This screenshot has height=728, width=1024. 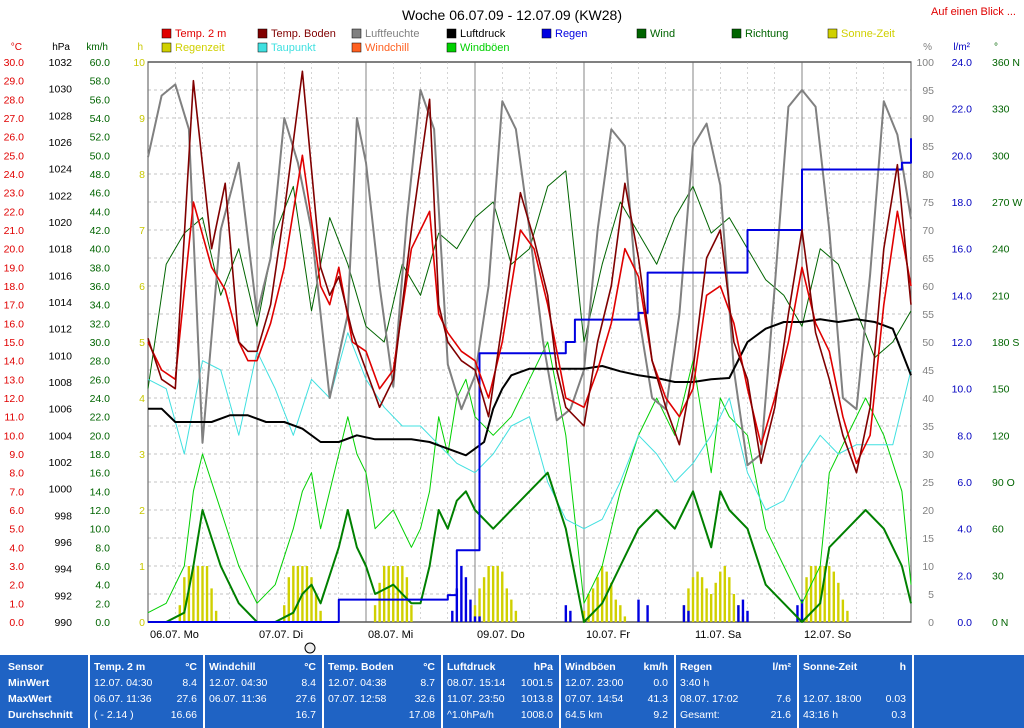 I want to click on hours-tick-label: 2, so click(x=142, y=511).